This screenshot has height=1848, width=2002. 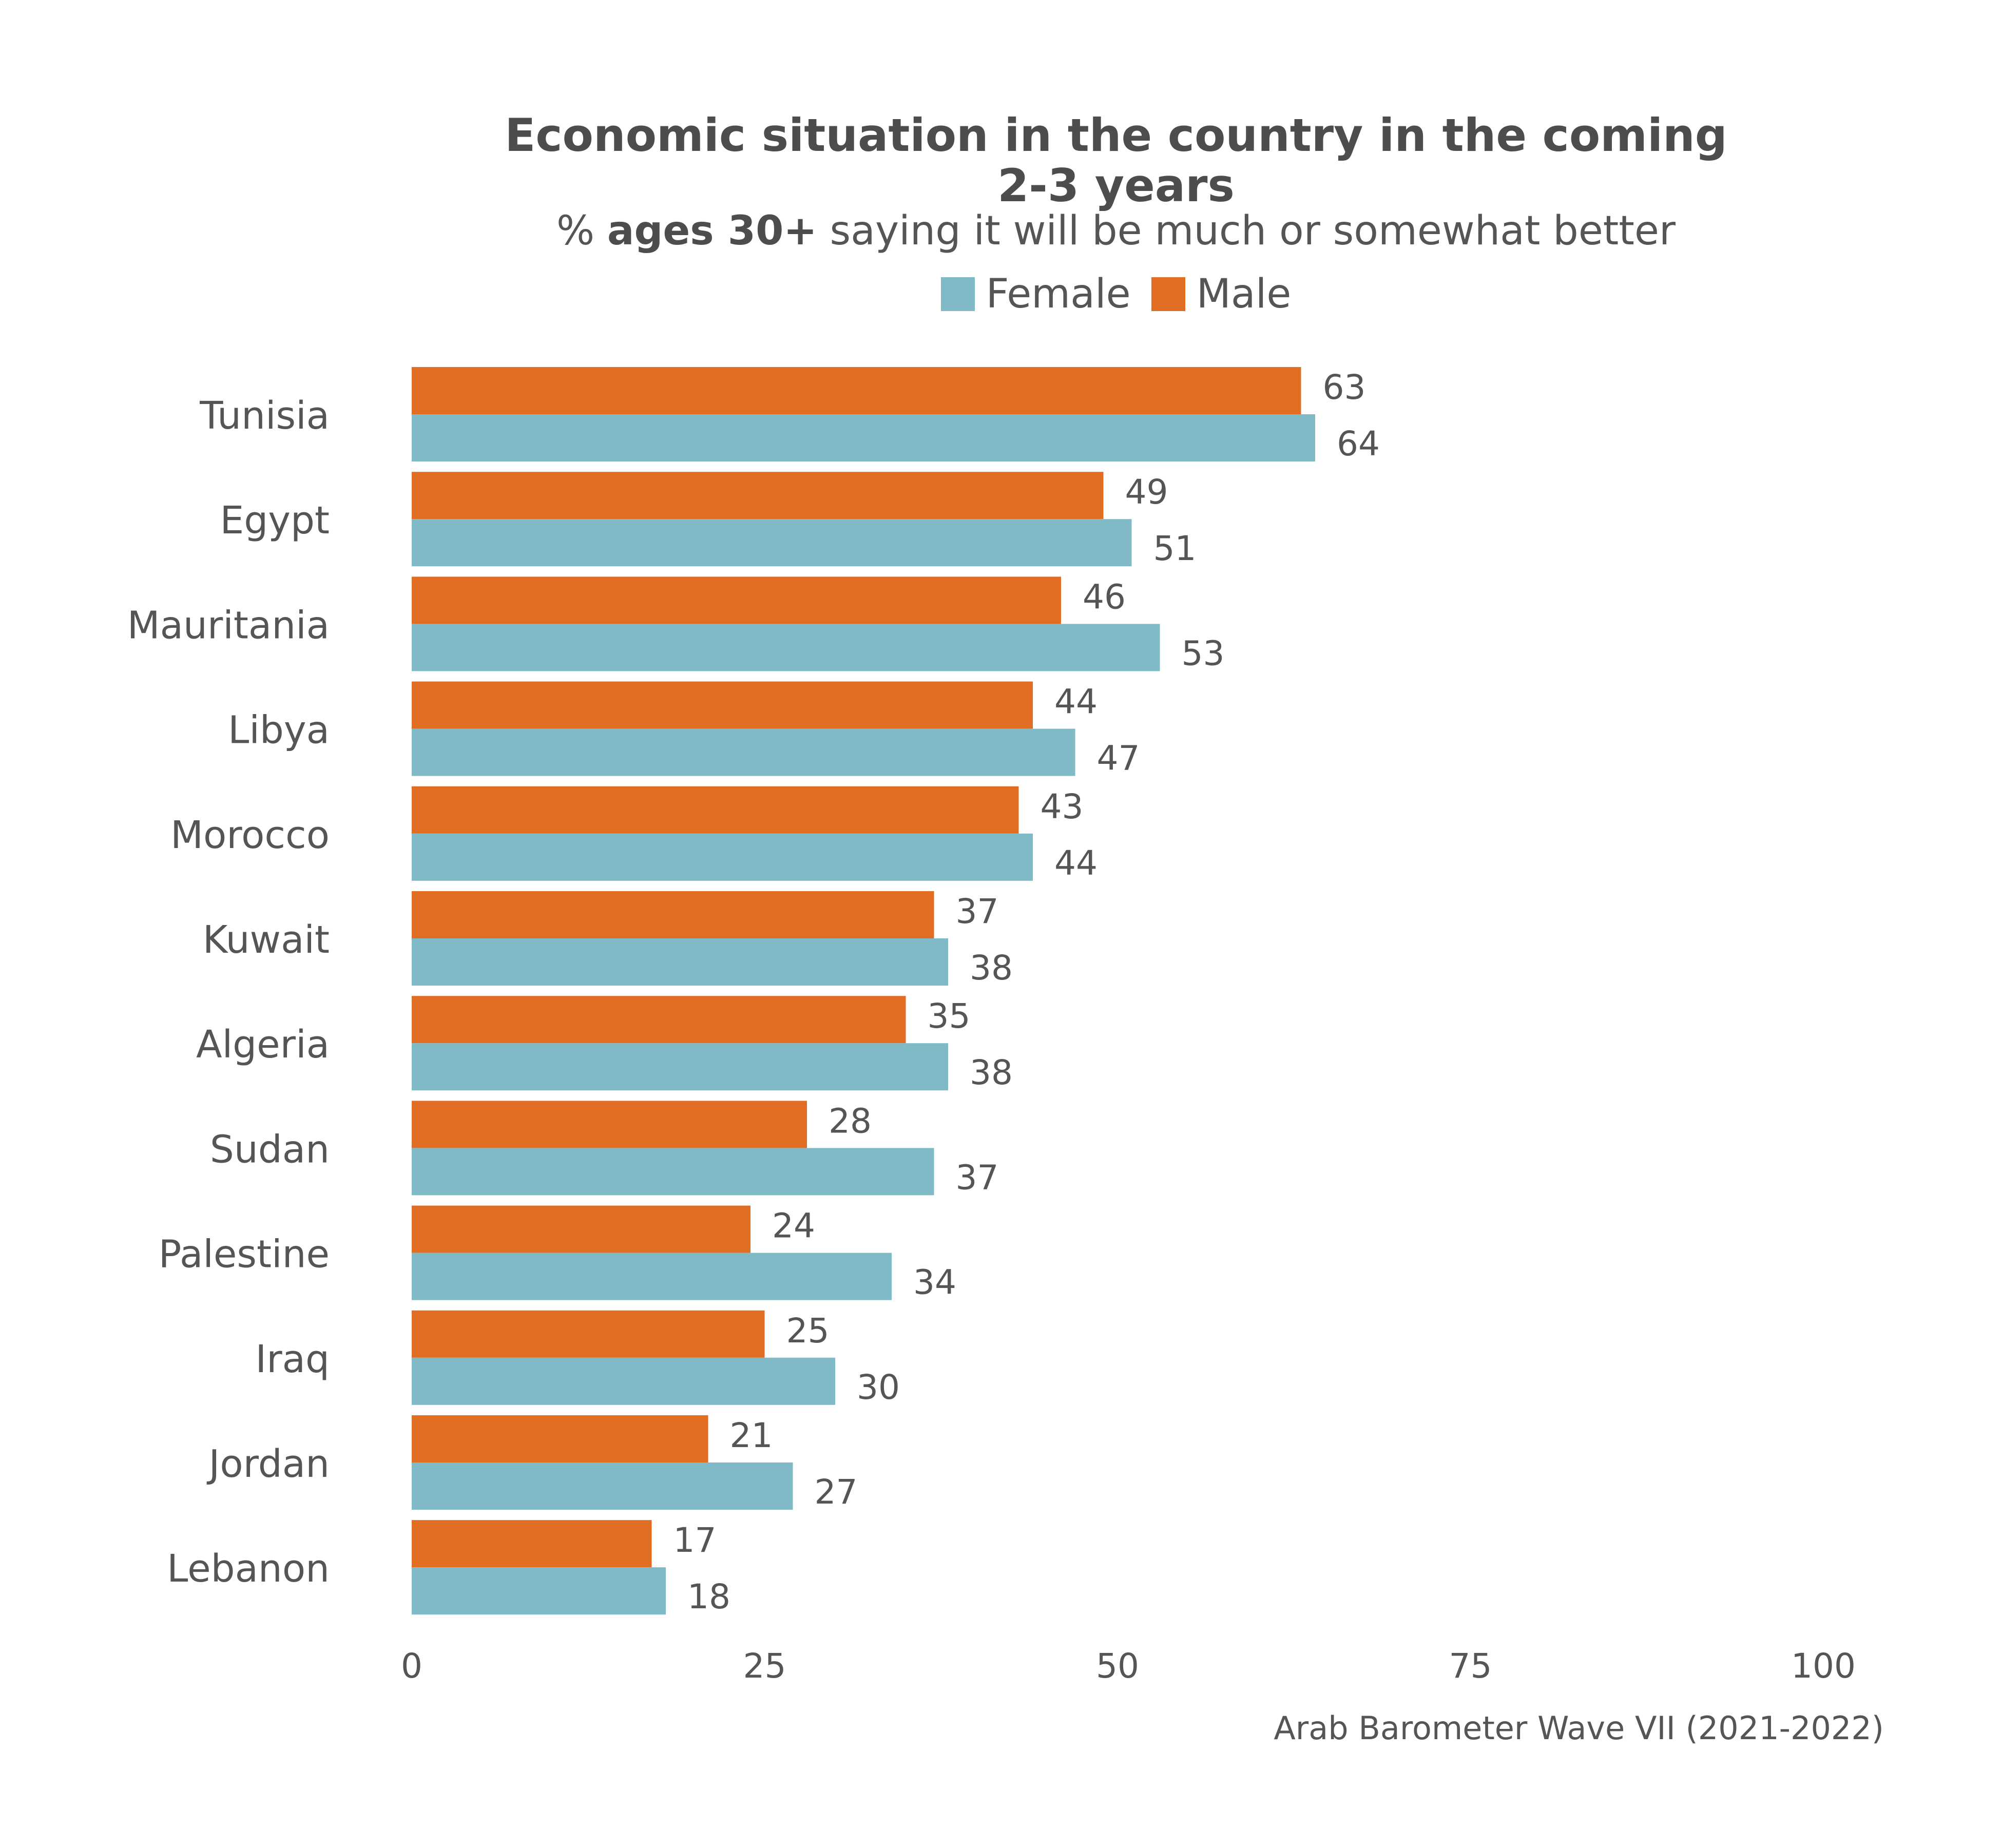 I want to click on category-label-tunisia: Tunisia, so click(x=264, y=416).